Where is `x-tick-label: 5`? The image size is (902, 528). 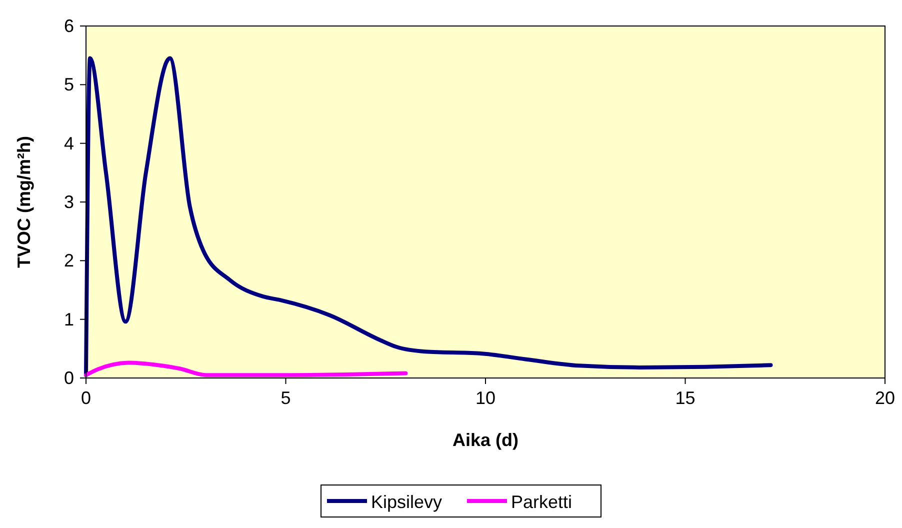
x-tick-label: 5 is located at coordinates (285, 398).